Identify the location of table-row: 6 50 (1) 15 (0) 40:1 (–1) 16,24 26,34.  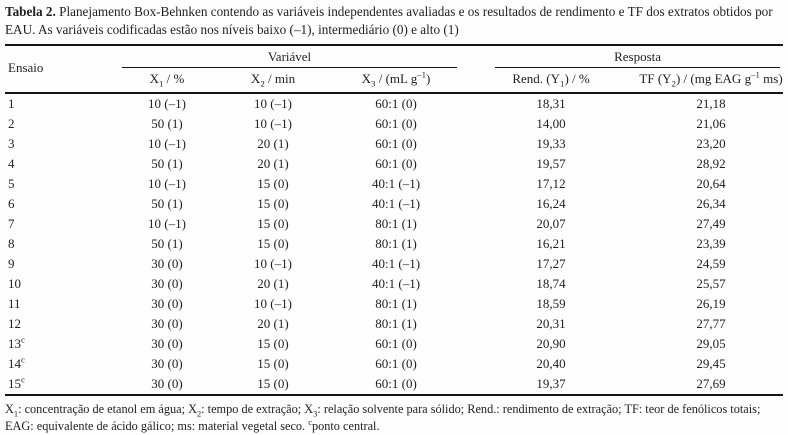
(394, 204).